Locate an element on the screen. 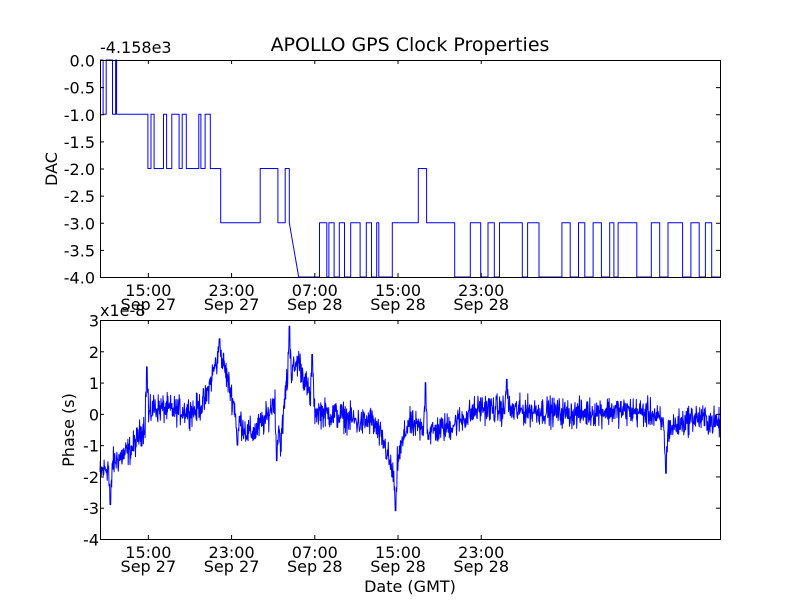  phase-offset-label: x1e-8 is located at coordinates (122, 310).